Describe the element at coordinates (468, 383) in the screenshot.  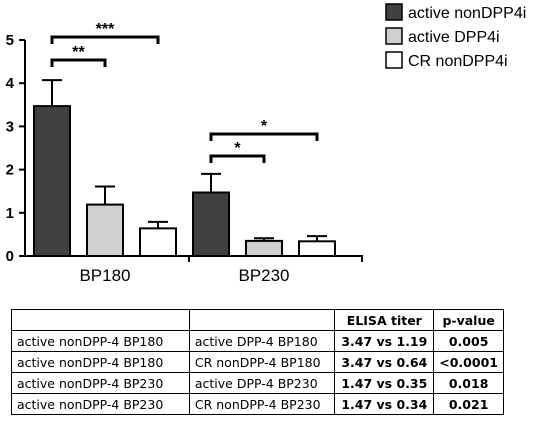
I see `table-cell: 0.018` at that location.